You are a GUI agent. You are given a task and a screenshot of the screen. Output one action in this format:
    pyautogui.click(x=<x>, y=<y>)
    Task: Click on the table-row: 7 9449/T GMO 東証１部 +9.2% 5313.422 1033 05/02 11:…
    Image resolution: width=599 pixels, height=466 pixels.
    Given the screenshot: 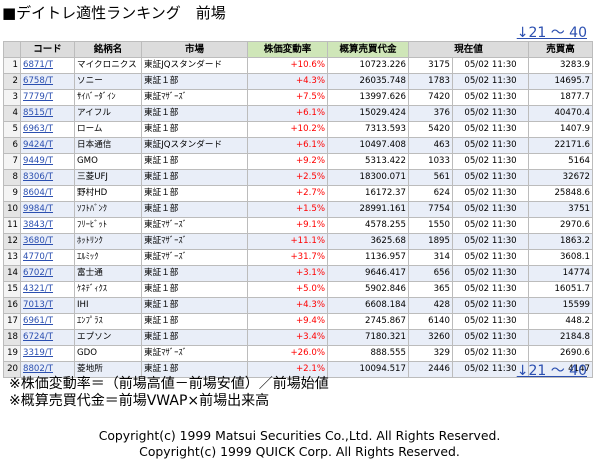 What is the action you would take?
    pyautogui.click(x=298, y=161)
    